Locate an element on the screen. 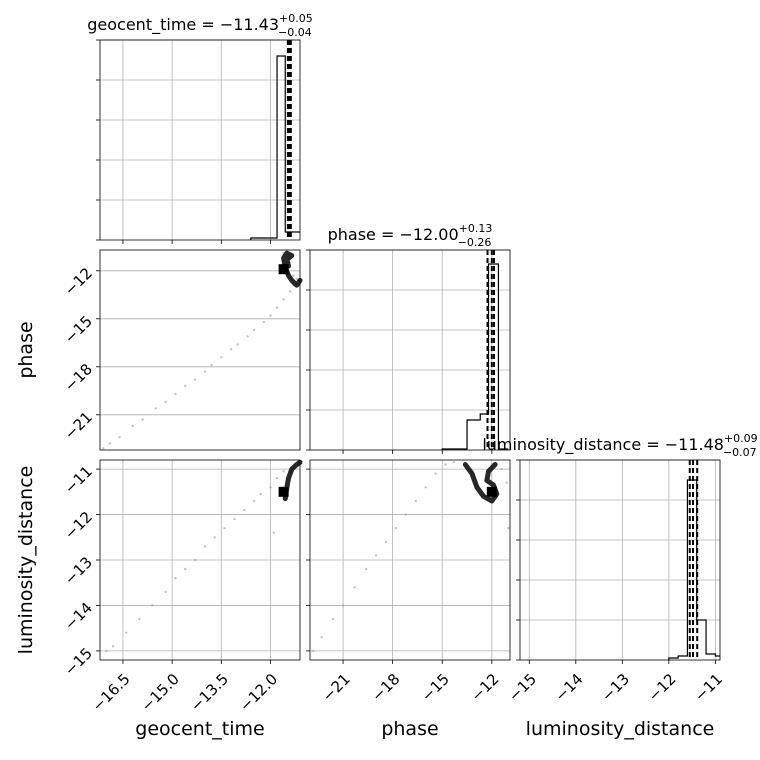 The height and width of the screenshot is (760, 760). x-tick-label: −14 is located at coordinates (568, 687).